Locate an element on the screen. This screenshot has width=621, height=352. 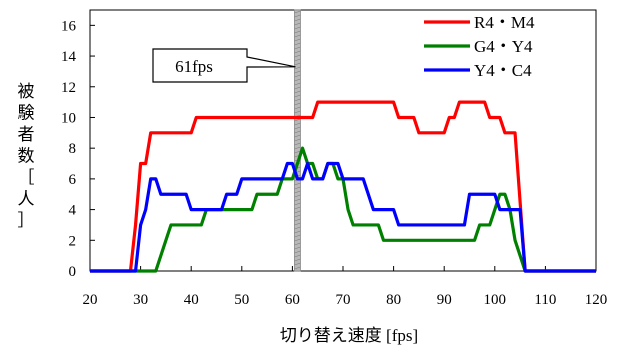
x-tick-label: 90 is located at coordinates (444, 300).